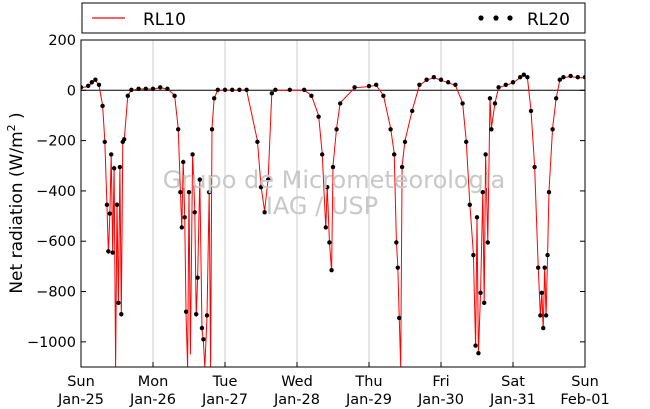  What do you see at coordinates (440, 400) in the screenshot?
I see `x-tick-date-5: Jan-30` at bounding box center [440, 400].